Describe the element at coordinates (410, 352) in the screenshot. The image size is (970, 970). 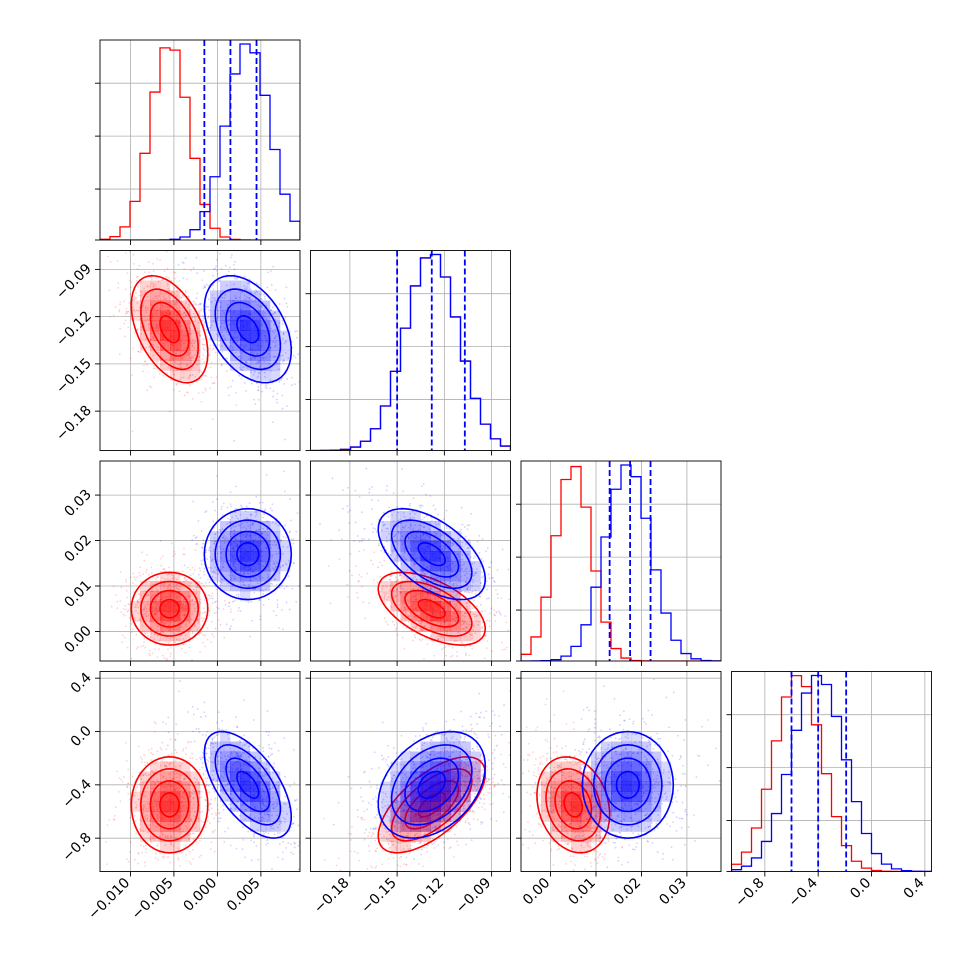
I see `histogram-blue` at that location.